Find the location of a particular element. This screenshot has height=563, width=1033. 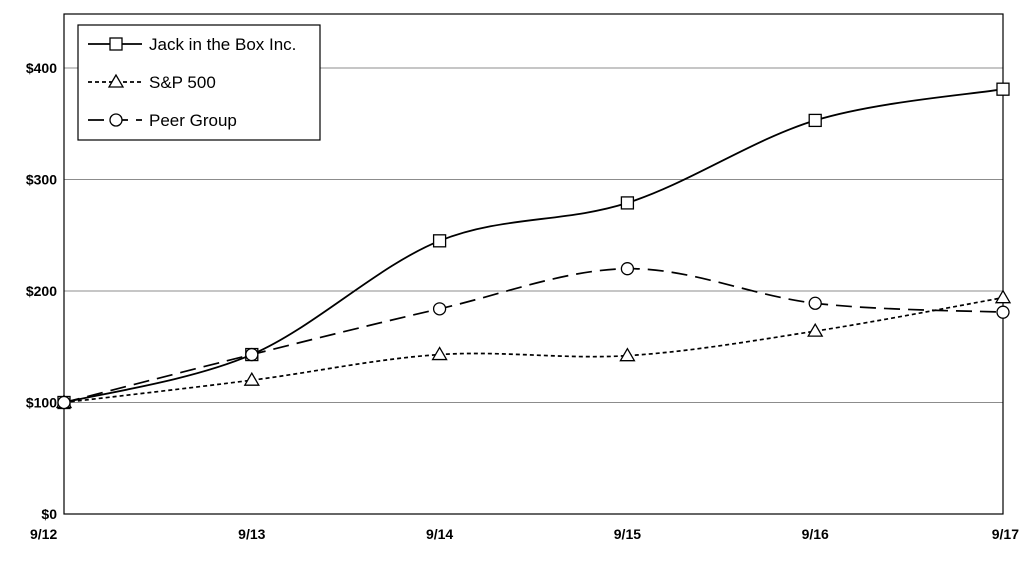

x-tick-label: 9/15 is located at coordinates (627, 534).